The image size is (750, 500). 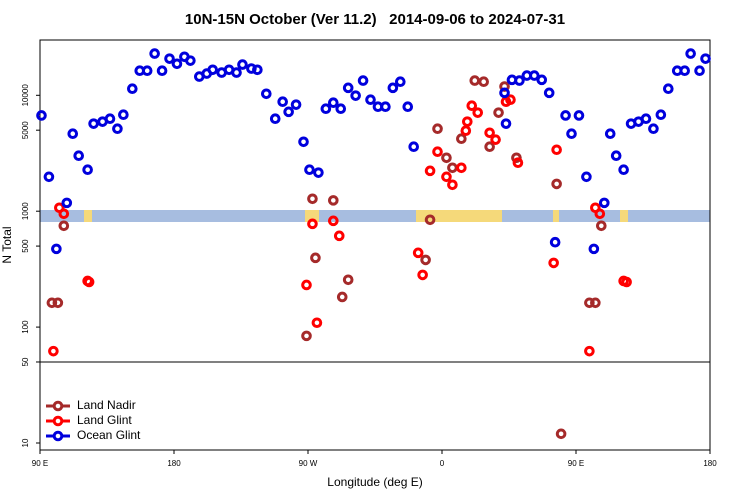 I want to click on y-tick-label: 5000, so click(x=25, y=130).